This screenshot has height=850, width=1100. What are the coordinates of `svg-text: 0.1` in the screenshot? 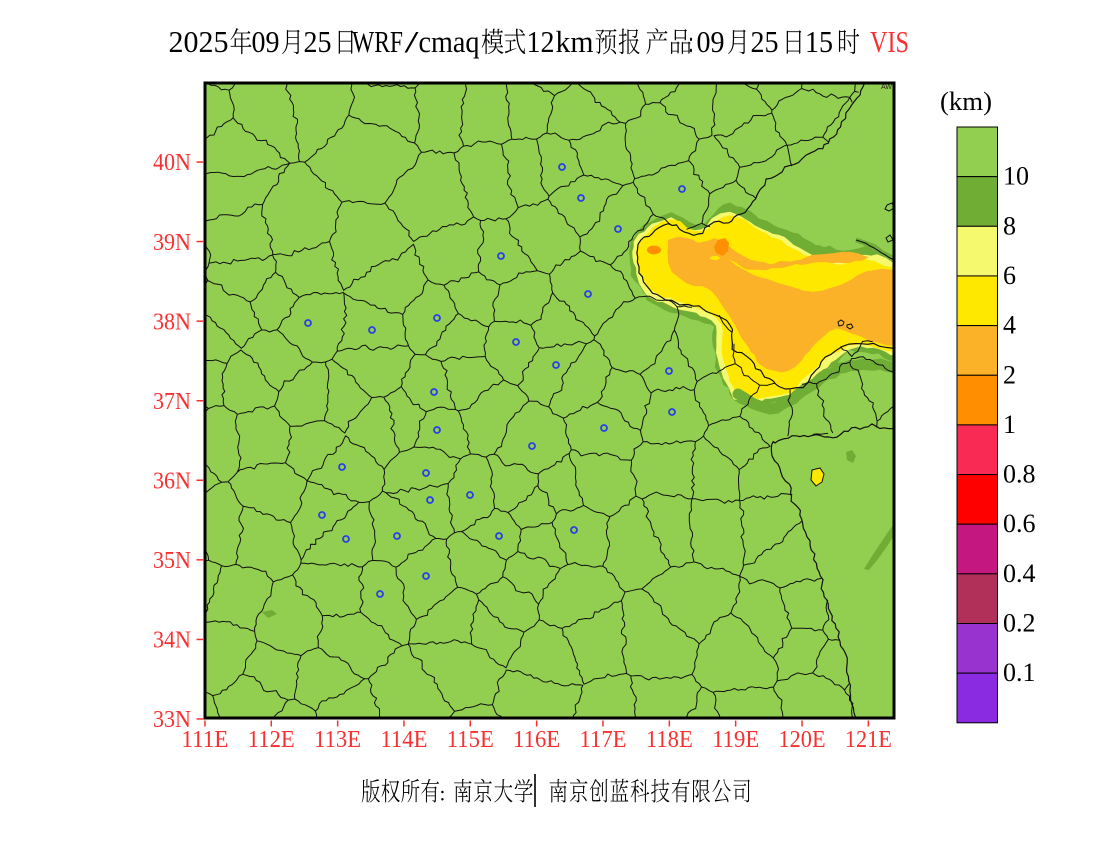 It's located at (1019, 672).